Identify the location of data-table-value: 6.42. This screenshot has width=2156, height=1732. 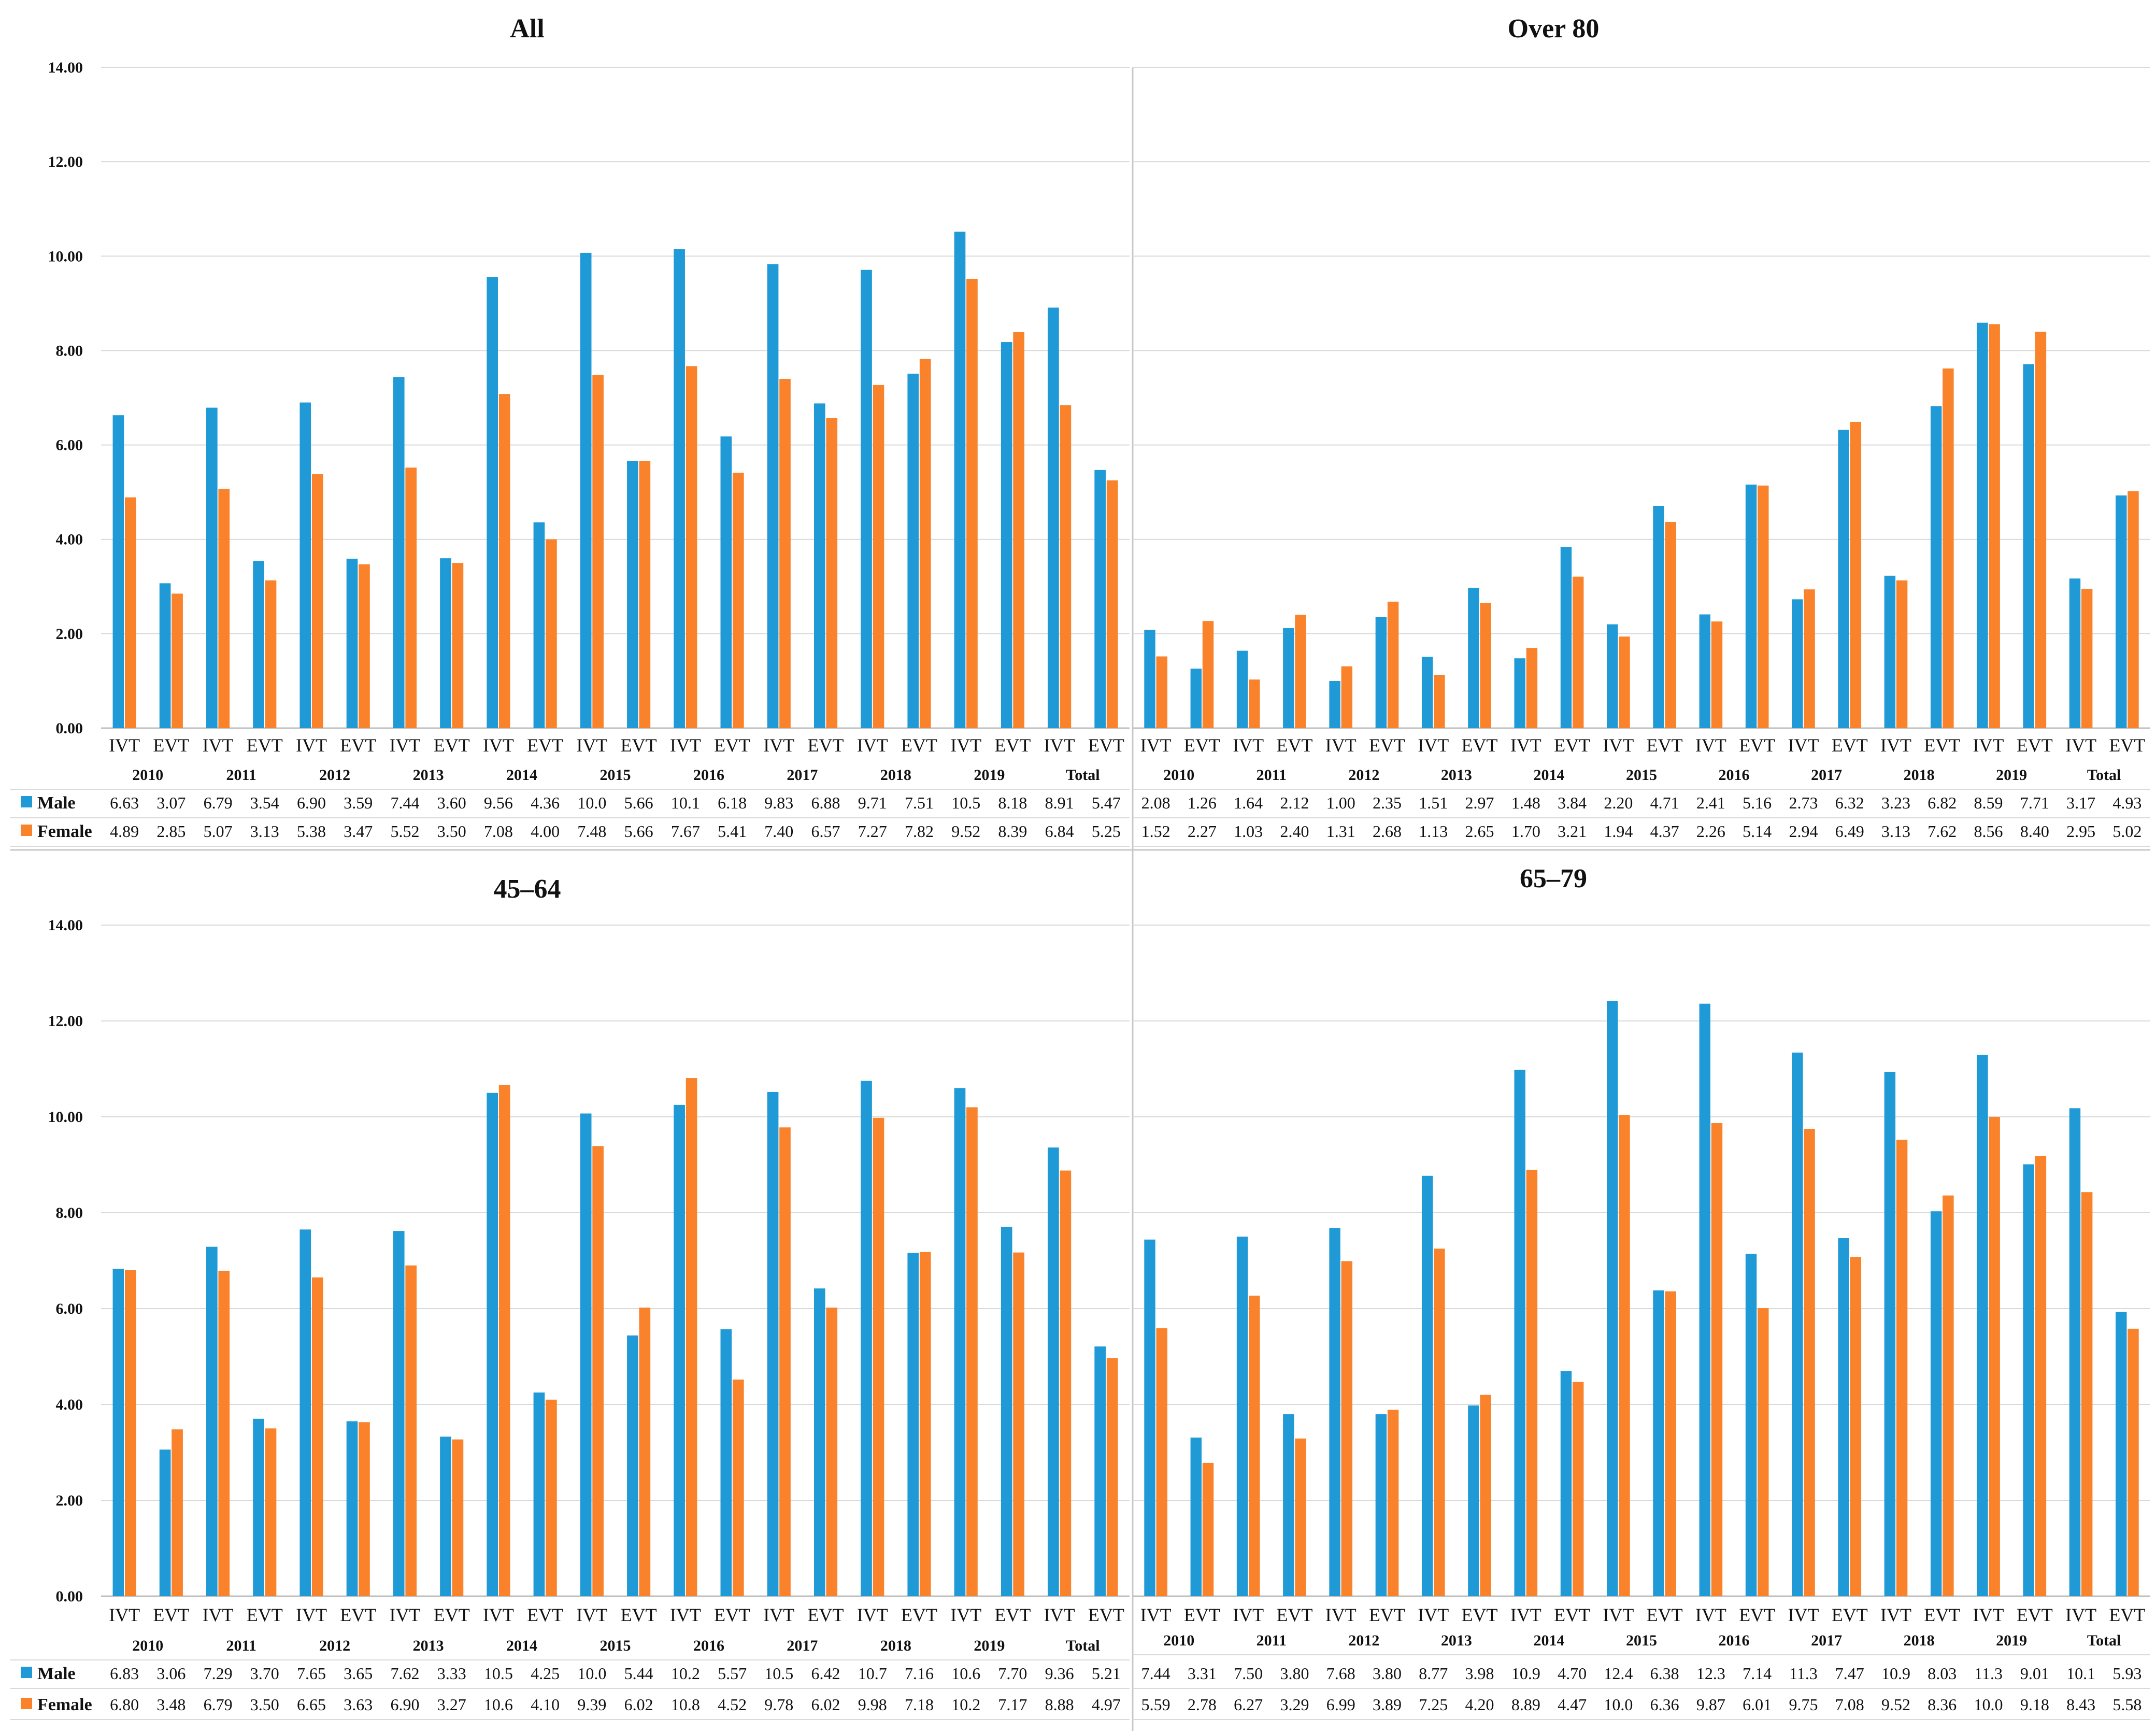
(825, 1673).